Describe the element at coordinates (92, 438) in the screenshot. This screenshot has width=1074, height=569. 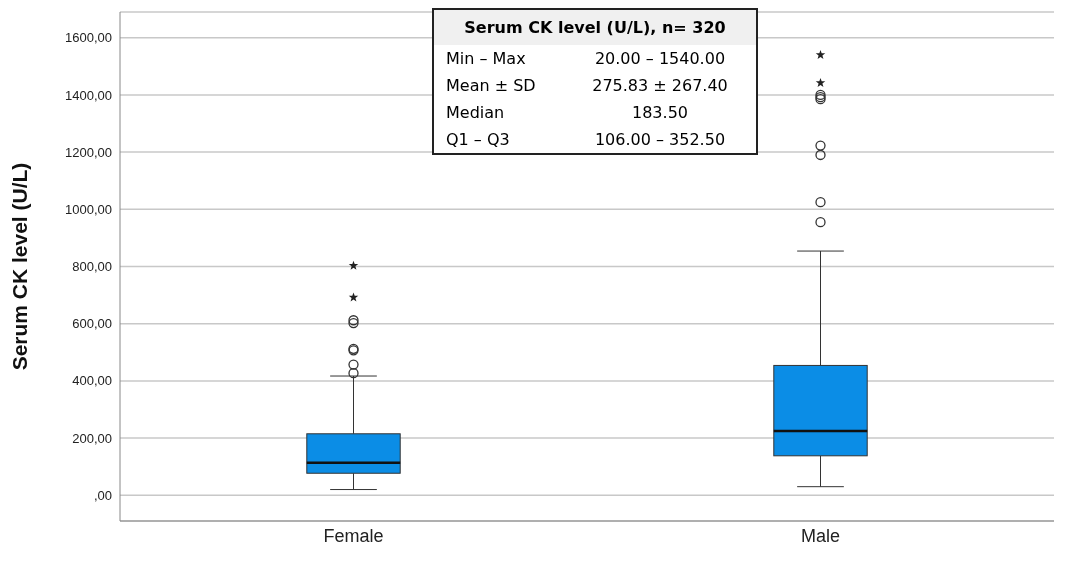
I see `y-tick-label: 200,00` at that location.